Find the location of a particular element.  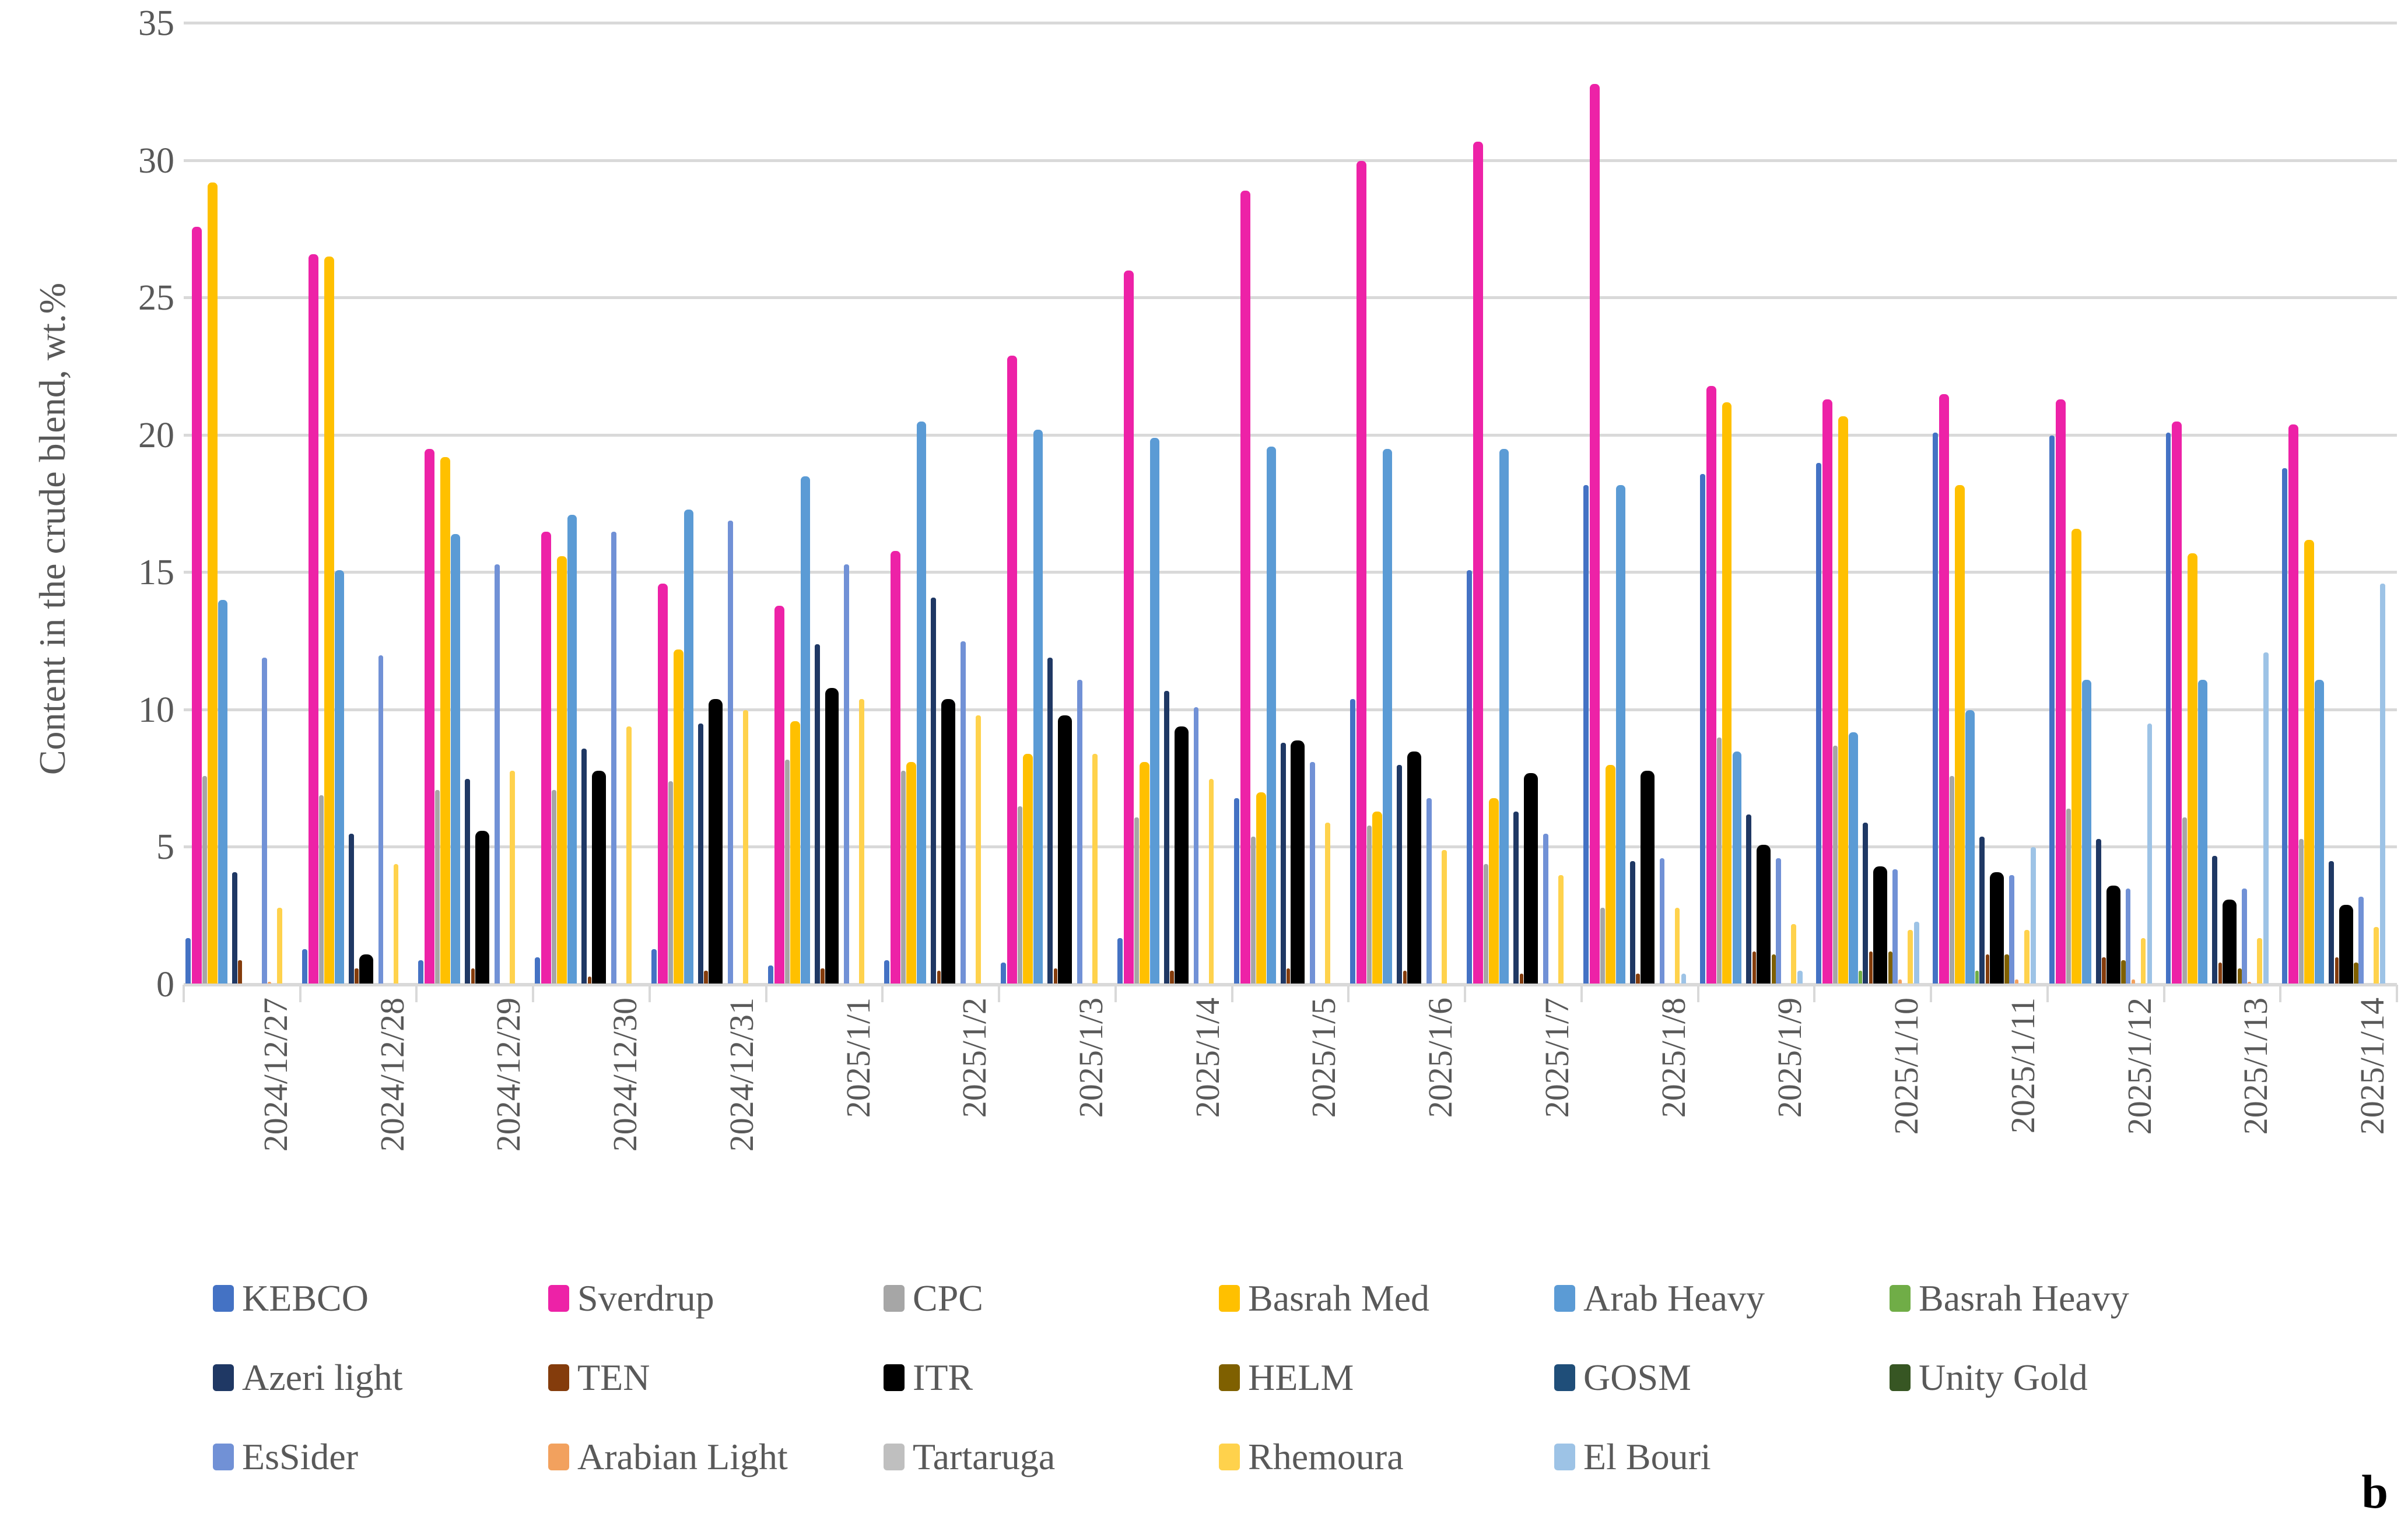

bar-rhemoura-2024/12/28 is located at coordinates (396, 924).